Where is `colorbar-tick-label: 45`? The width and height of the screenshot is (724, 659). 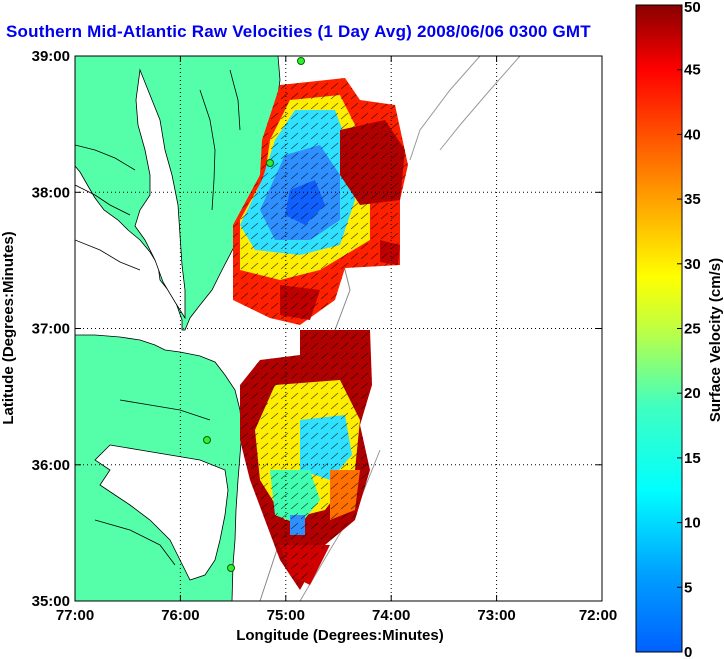
colorbar-tick-label: 45 is located at coordinates (692, 70).